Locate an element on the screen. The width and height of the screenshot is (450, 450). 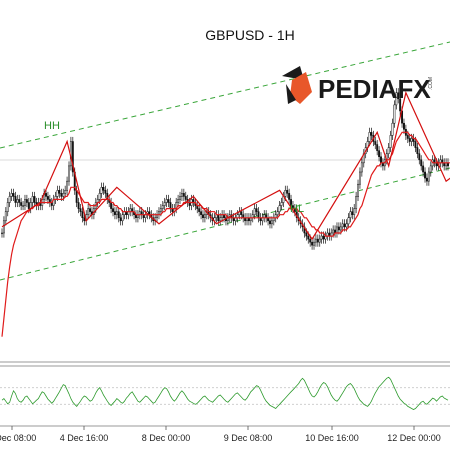
x-tick-label: 4 Dec 08:00 is located at coordinates (18, 438).